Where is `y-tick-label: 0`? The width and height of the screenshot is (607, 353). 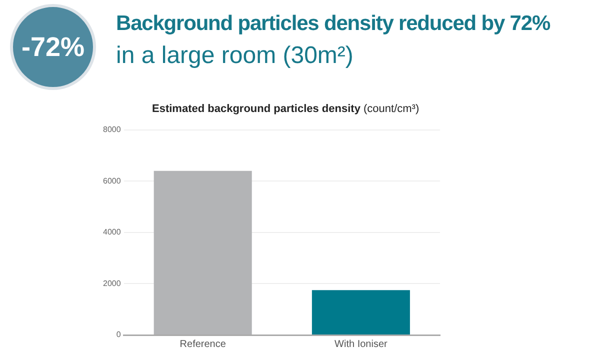 y-tick-label: 0 is located at coordinates (119, 335).